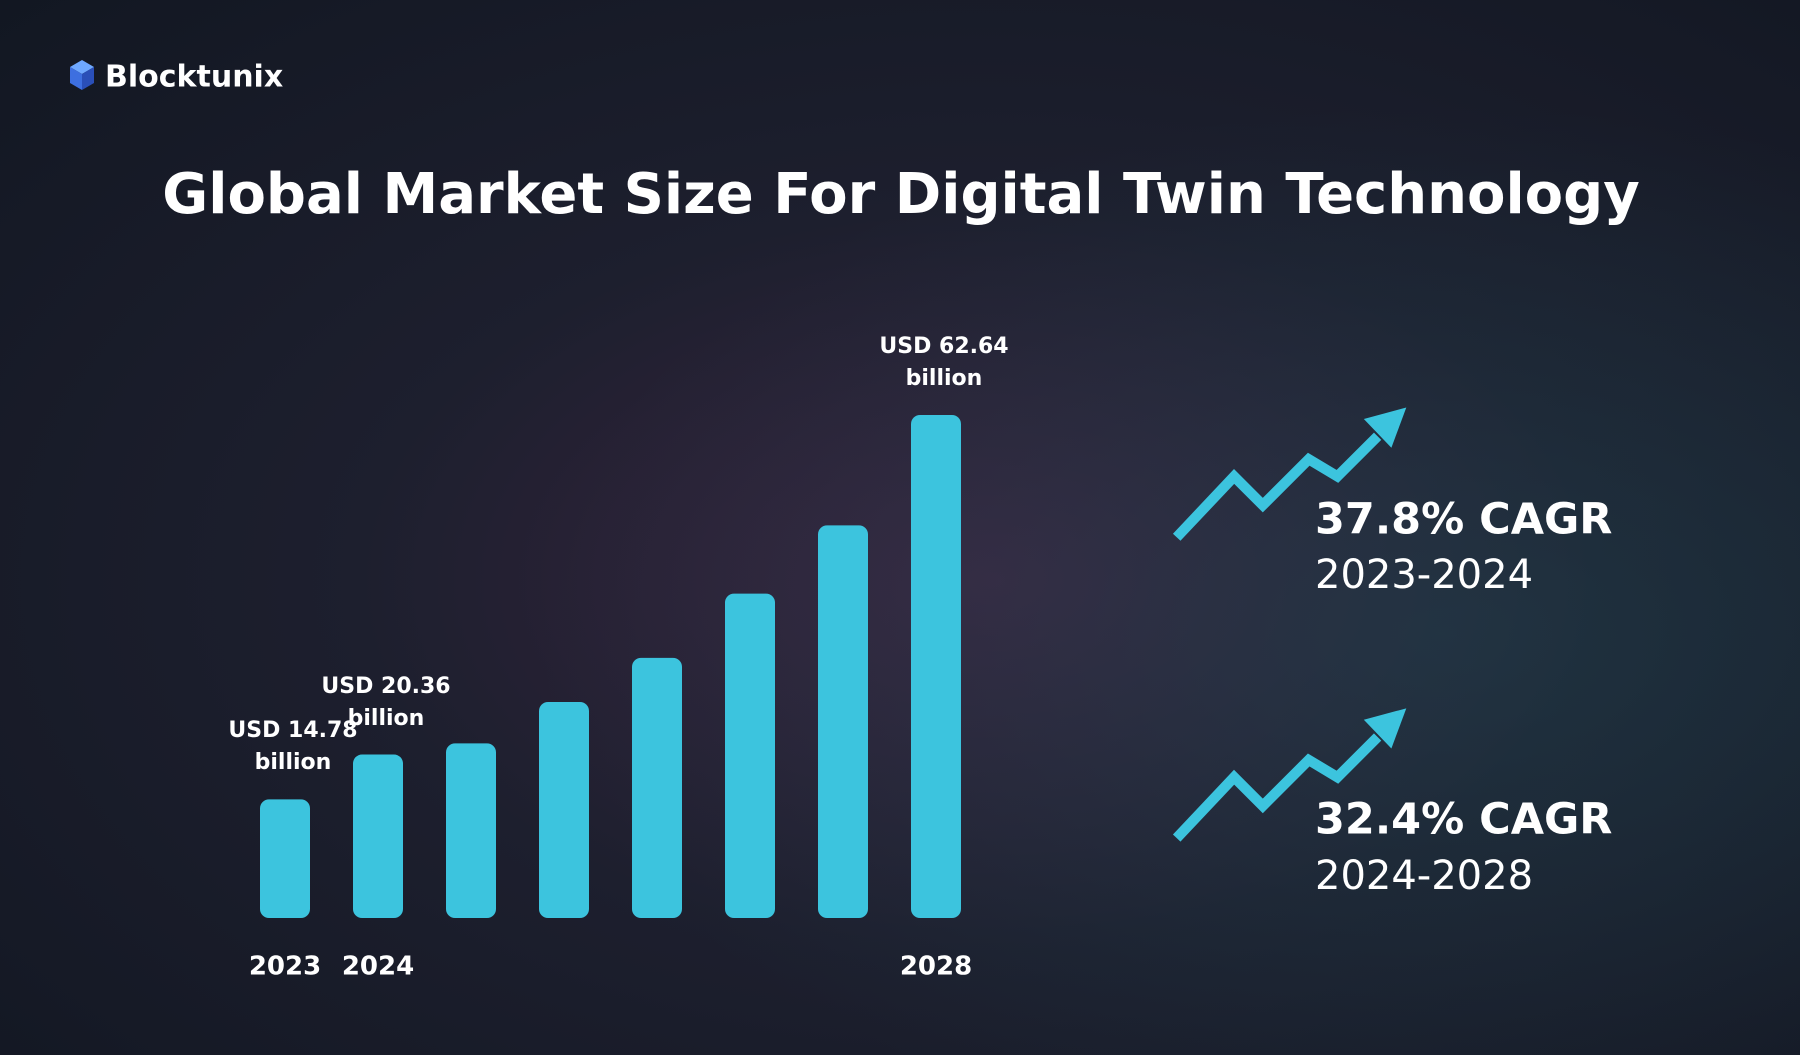  What do you see at coordinates (386, 702) in the screenshot?
I see `value-label: USD 20.36 billion` at bounding box center [386, 702].